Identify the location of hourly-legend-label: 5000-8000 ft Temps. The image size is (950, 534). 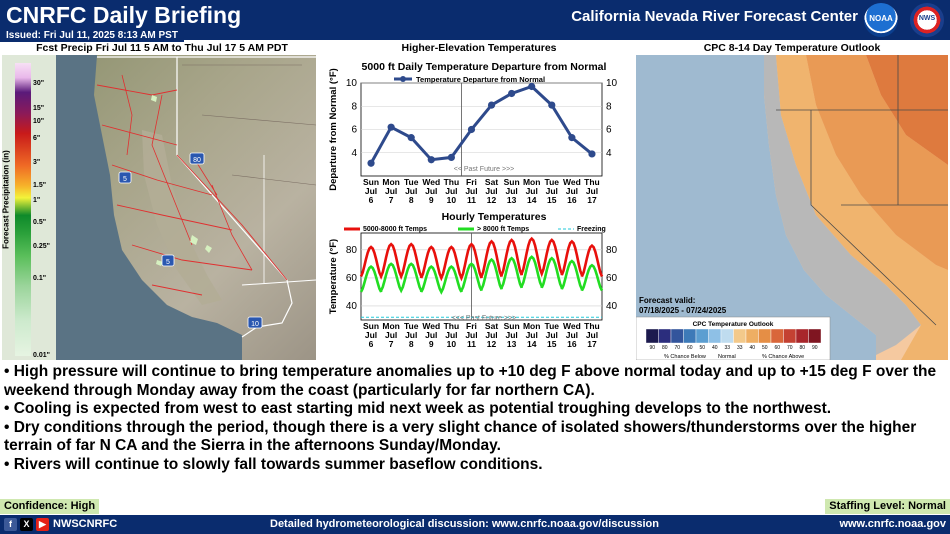
(395, 229).